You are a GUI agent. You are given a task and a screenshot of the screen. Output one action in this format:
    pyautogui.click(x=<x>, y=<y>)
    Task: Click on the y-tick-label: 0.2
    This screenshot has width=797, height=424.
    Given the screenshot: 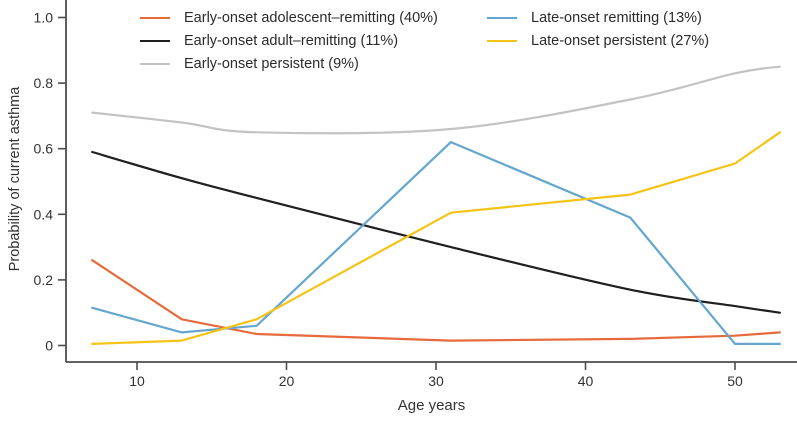 What is the action you would take?
    pyautogui.click(x=44, y=280)
    